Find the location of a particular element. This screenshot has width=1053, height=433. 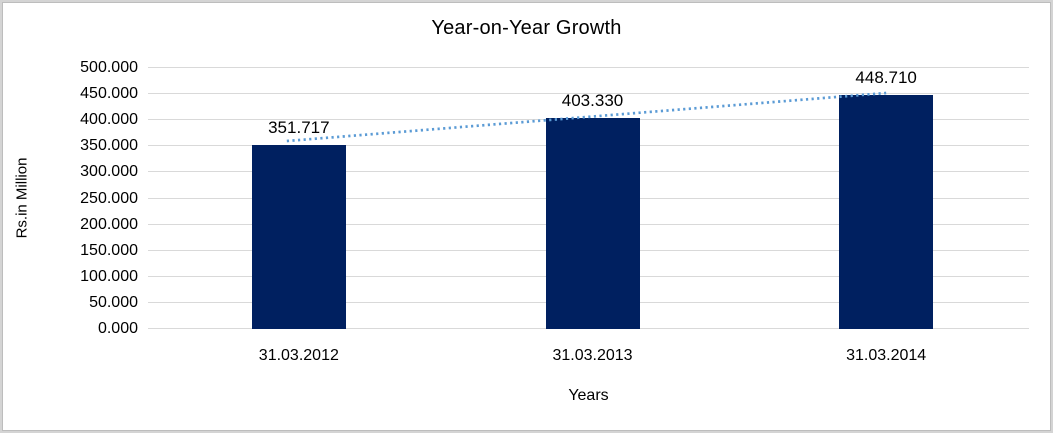

trendline is located at coordinates (586, 117).